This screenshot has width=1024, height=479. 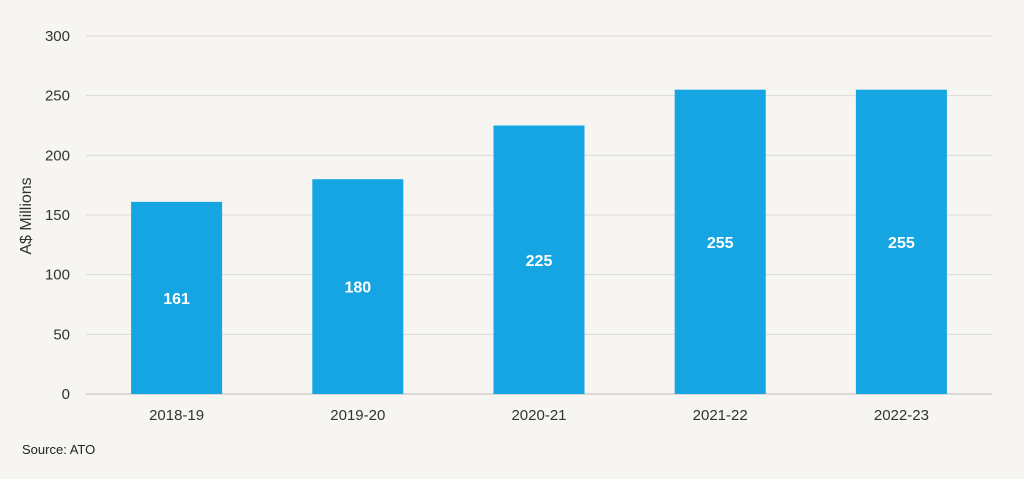 What do you see at coordinates (66, 394) in the screenshot?
I see `y-tick-label: 0` at bounding box center [66, 394].